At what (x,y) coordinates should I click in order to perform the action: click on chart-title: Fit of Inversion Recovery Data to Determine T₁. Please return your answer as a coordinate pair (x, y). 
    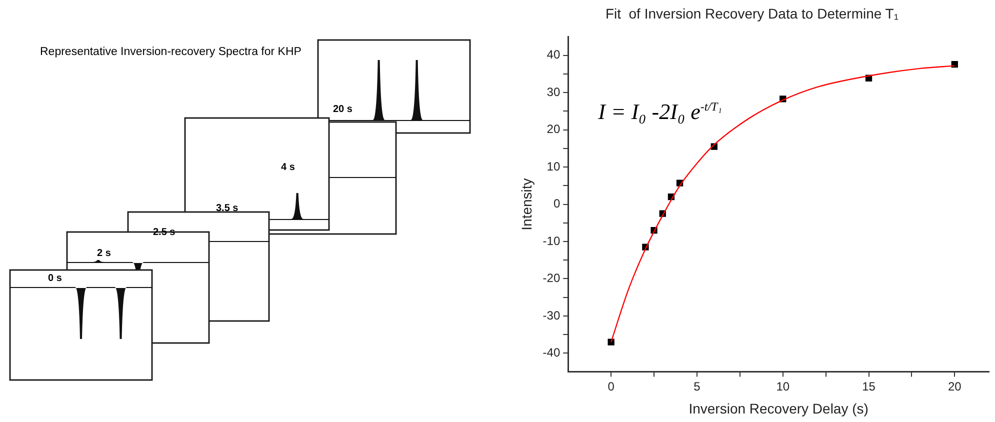
    Looking at the image, I should click on (752, 13).